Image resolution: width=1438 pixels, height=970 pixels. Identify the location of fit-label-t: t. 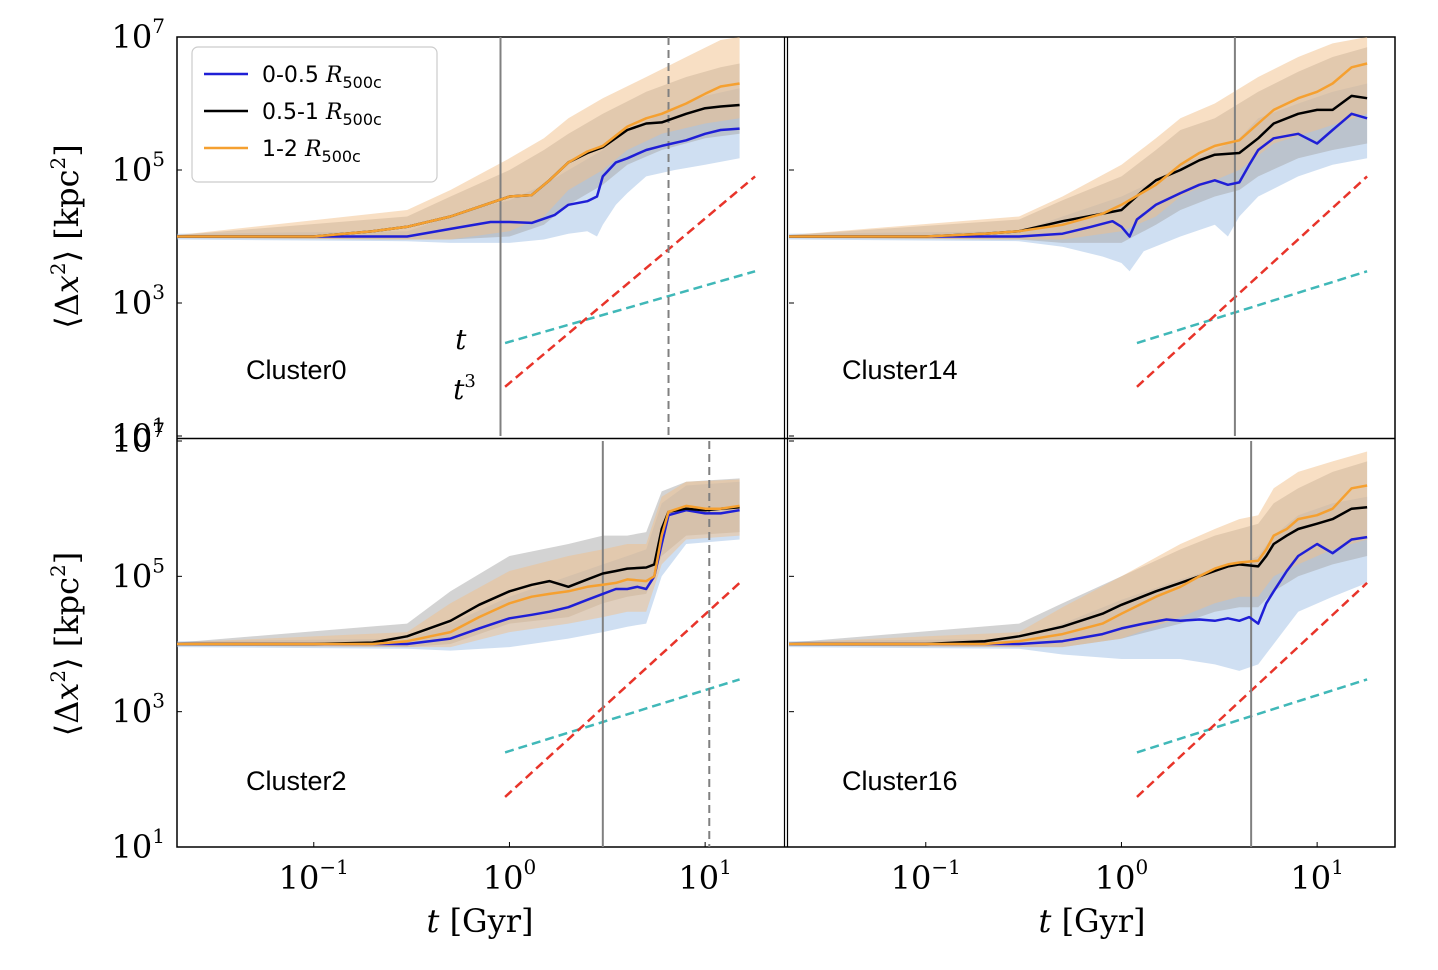
(461, 339).